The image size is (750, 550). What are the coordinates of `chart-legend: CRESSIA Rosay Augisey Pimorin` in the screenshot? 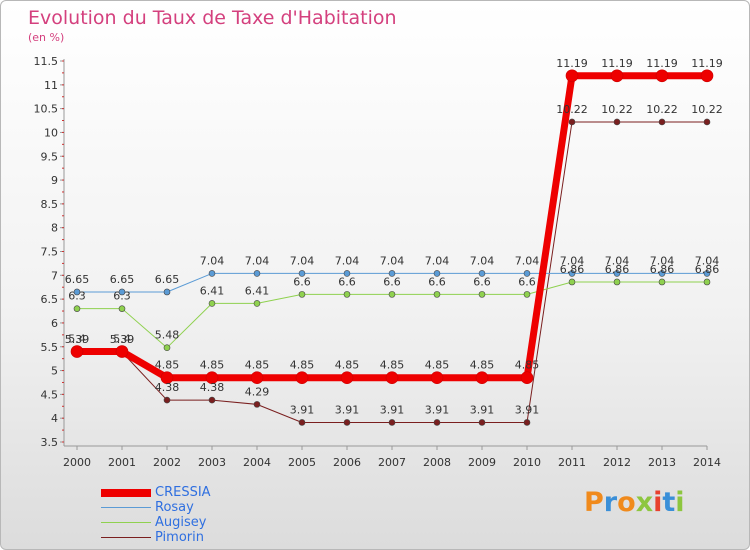 It's located at (156, 515).